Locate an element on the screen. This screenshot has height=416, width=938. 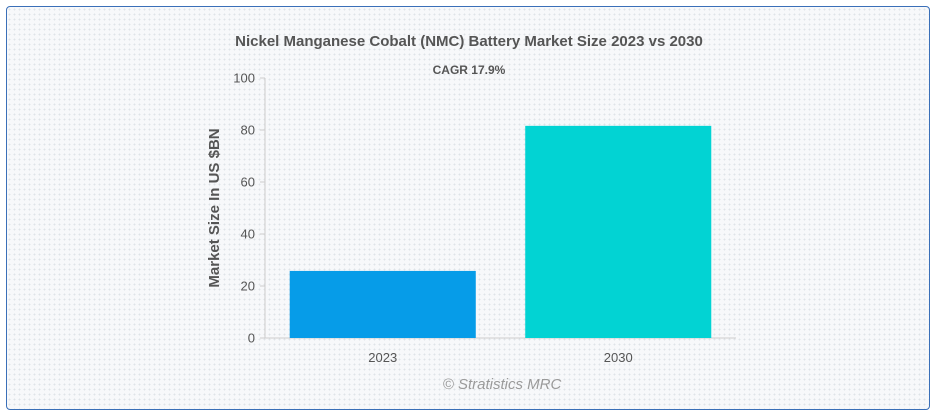
watermark-text: © Stratistics MRC is located at coordinates (502, 384).